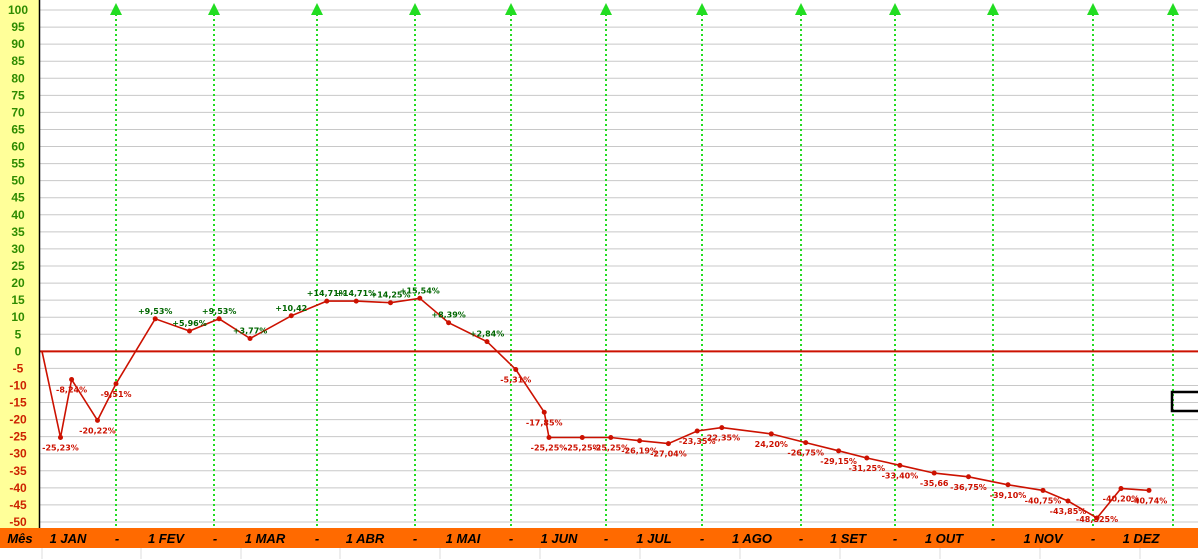 This screenshot has width=1198, height=559. What do you see at coordinates (18, 232) in the screenshot?
I see `y-tick-label: 35` at bounding box center [18, 232].